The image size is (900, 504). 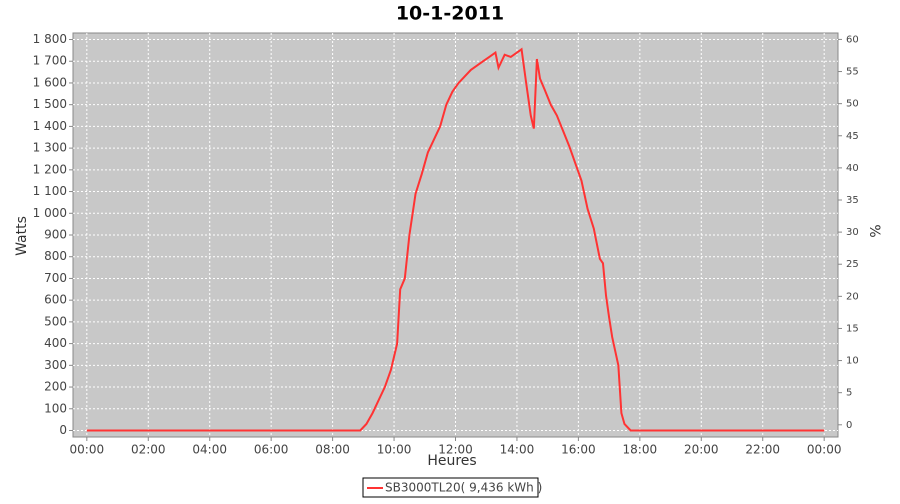 I want to click on y-tick-label: 1 800, so click(x=50, y=39).